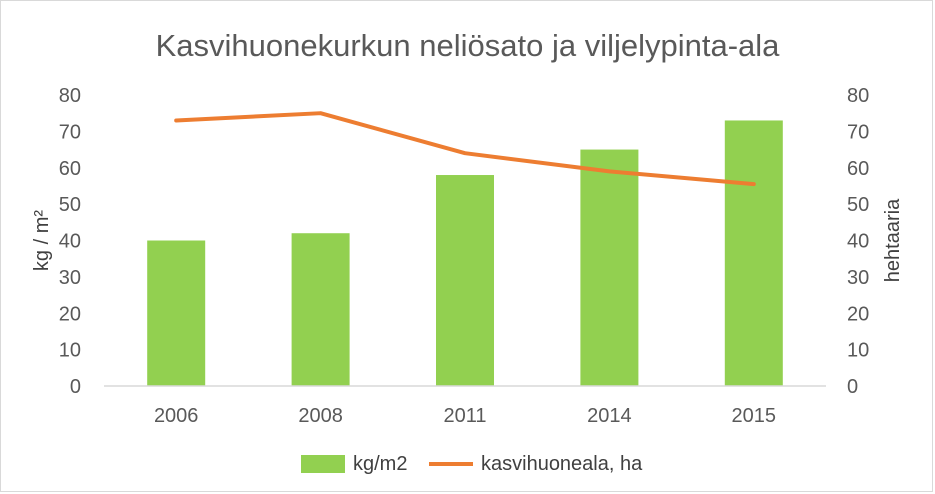  Describe the element at coordinates (70, 96) in the screenshot. I see `y-left-tick-label: 80` at that location.